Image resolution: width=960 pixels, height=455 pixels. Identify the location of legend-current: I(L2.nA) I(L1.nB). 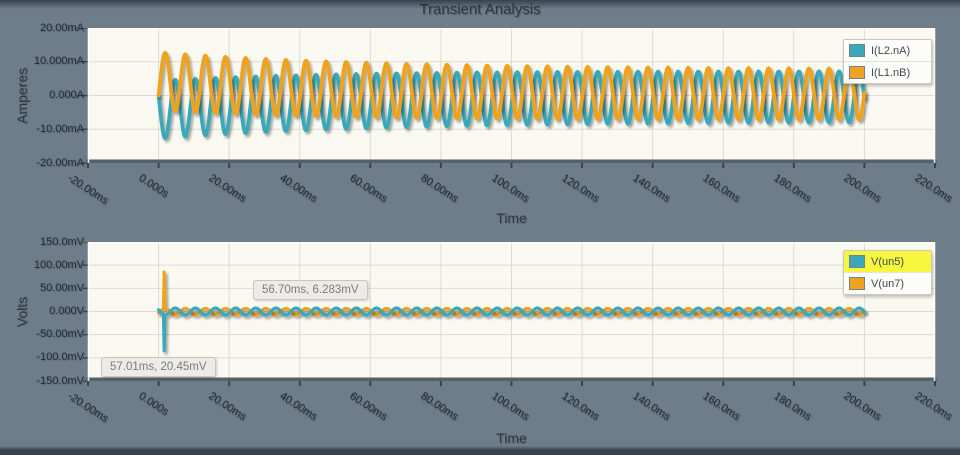
(887, 61).